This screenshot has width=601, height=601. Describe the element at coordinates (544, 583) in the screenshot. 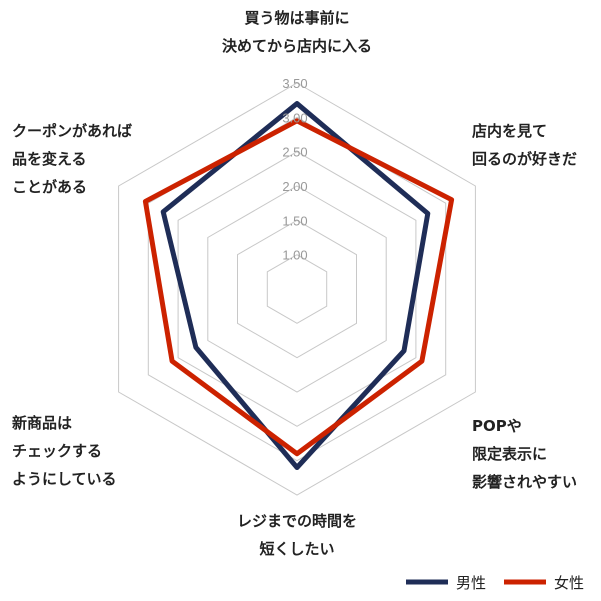

I see `legend-item-1: 女性` at that location.